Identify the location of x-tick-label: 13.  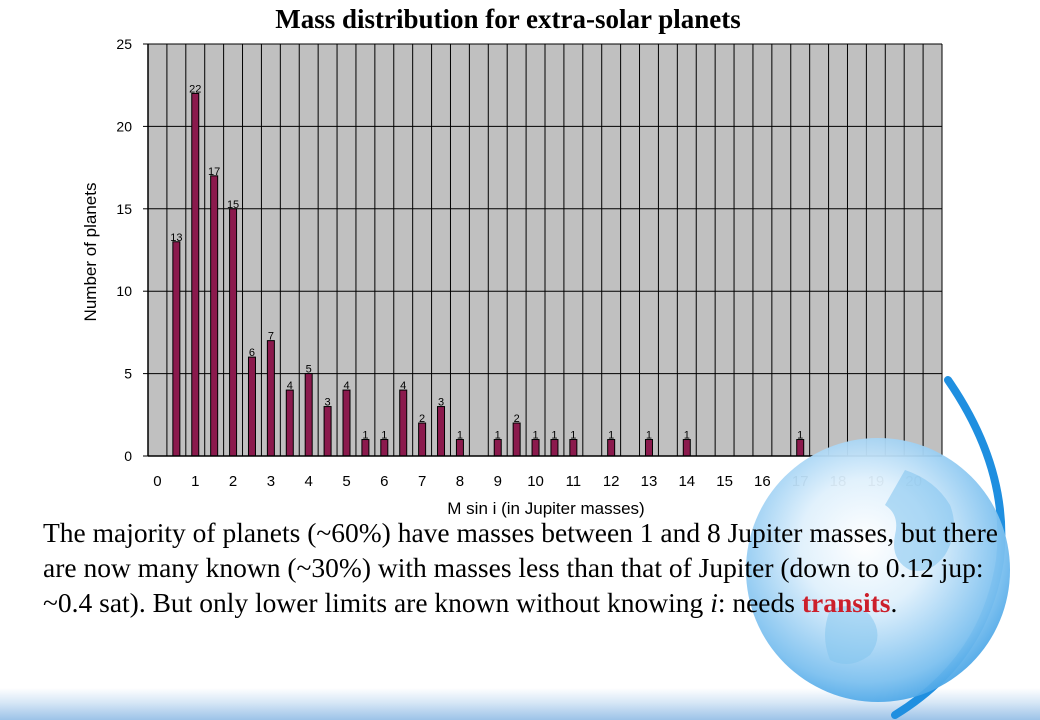
(649, 481).